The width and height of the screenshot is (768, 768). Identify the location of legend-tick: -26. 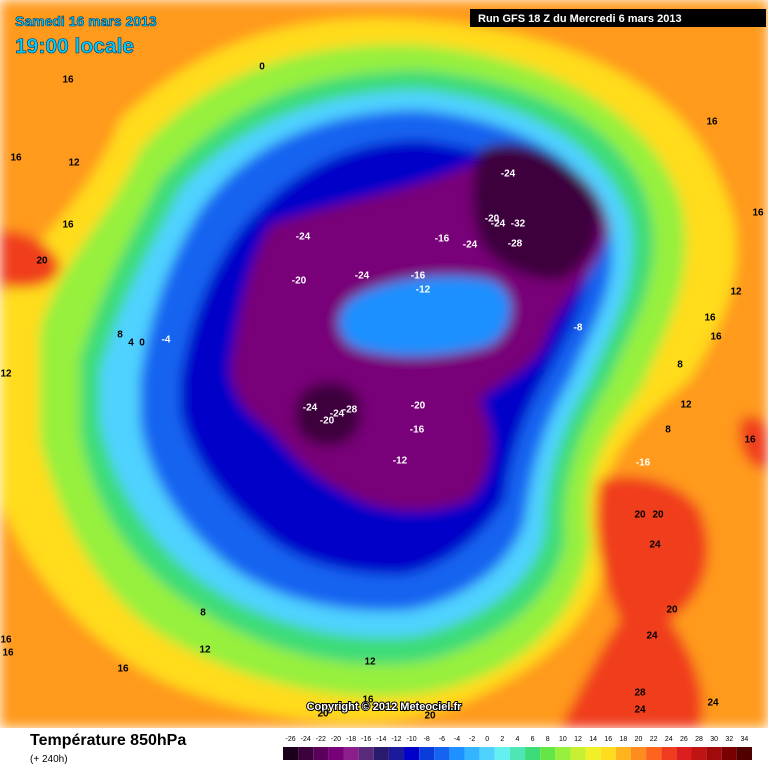
(291, 739).